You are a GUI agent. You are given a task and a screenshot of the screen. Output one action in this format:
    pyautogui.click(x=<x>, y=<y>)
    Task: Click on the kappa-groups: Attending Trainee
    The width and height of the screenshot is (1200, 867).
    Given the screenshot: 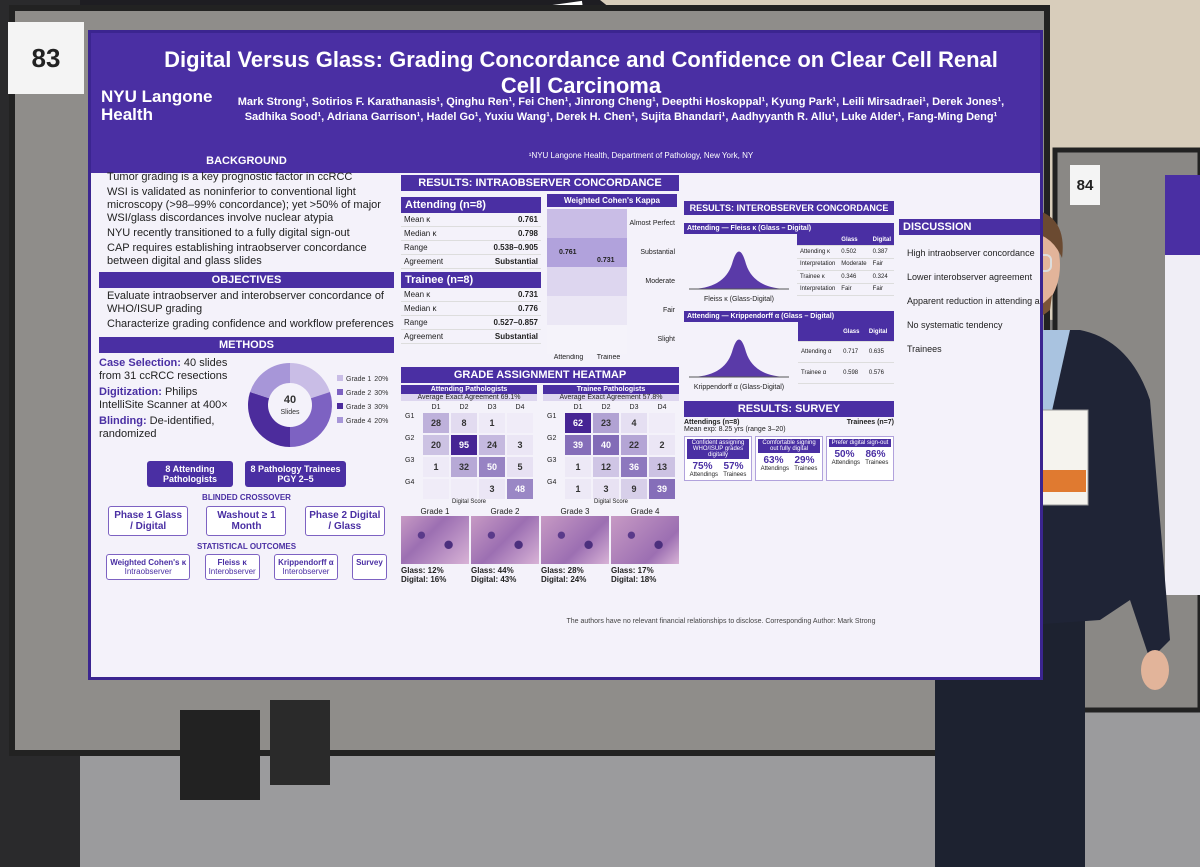 What is the action you would take?
    pyautogui.click(x=587, y=357)
    